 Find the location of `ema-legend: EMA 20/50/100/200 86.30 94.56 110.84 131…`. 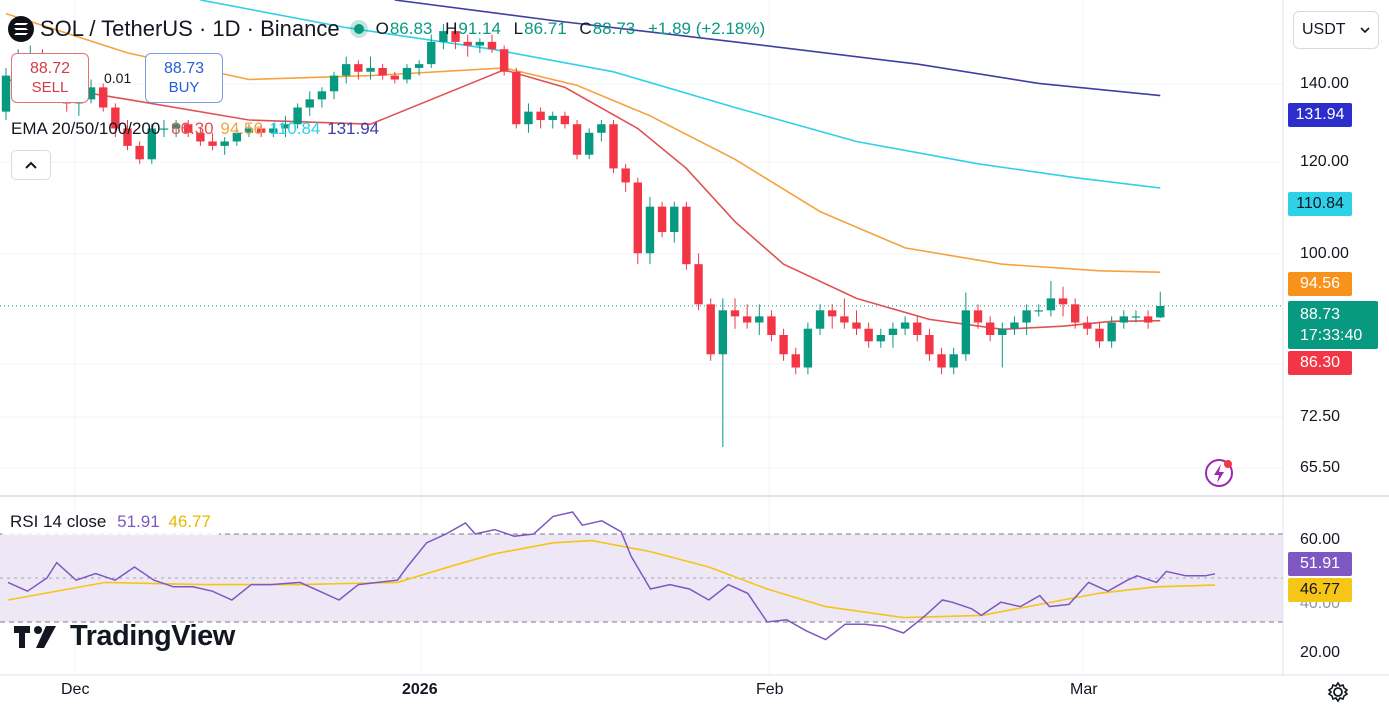

ema-legend: EMA 20/50/100/200 86.30 94.56 110.84 131… is located at coordinates (195, 129).